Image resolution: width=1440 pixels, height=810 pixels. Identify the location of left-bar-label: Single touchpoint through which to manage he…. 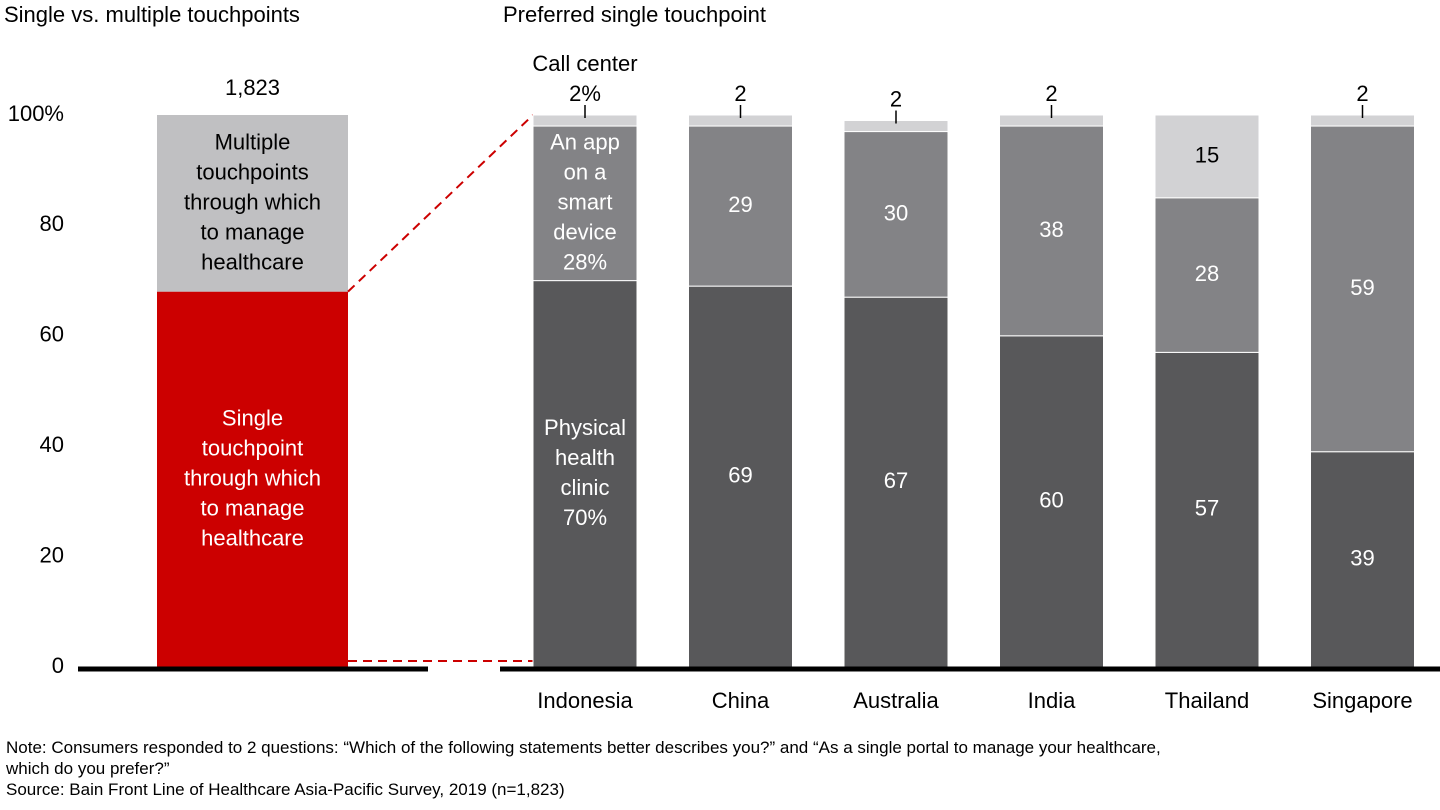
(252, 477).